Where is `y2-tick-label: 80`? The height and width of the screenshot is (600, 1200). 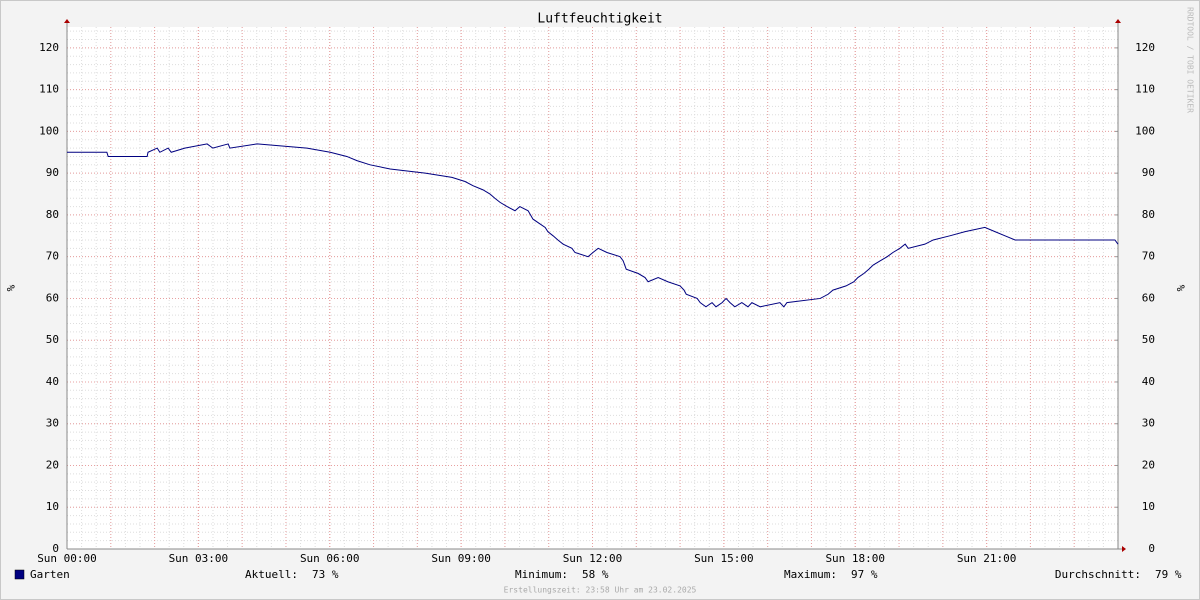
y2-tick-label: 80 is located at coordinates (1148, 214).